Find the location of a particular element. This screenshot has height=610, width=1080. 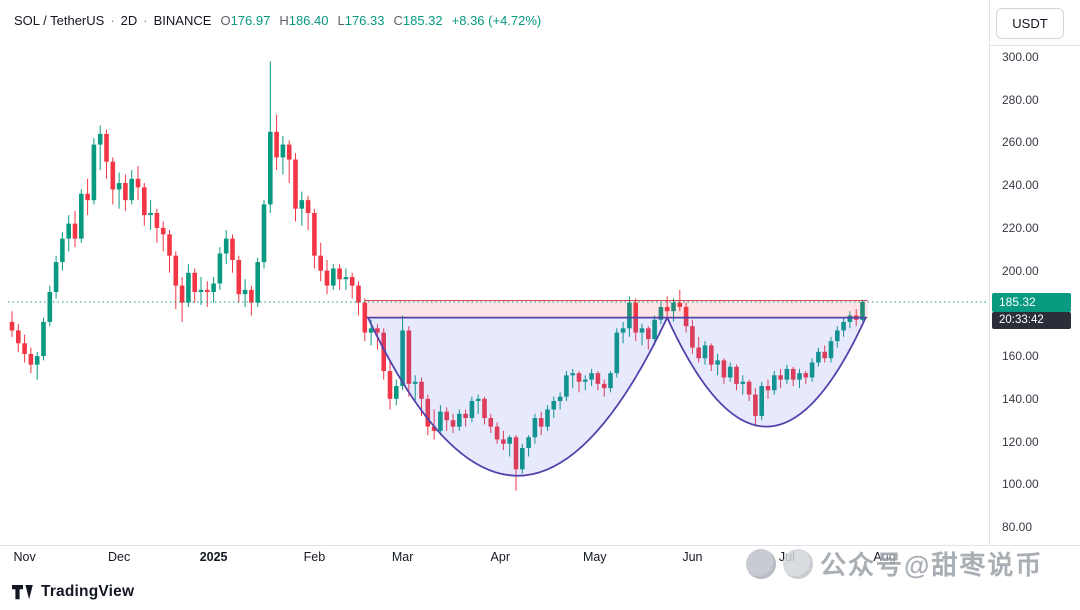

time-axis-label: Dec is located at coordinates (119, 557).